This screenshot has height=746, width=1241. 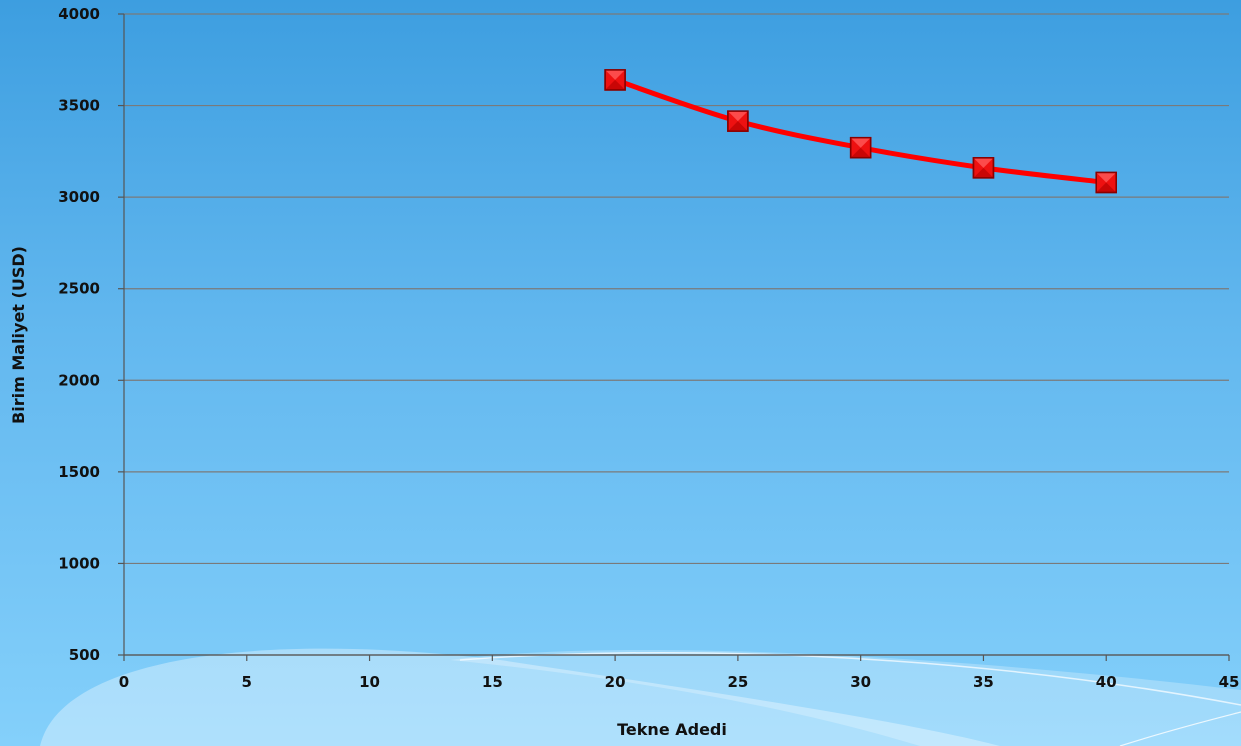 What do you see at coordinates (679, 673) in the screenshot?
I see `x-tick-labels: 0 5 10 15 20 25 30 35 40 45` at bounding box center [679, 673].